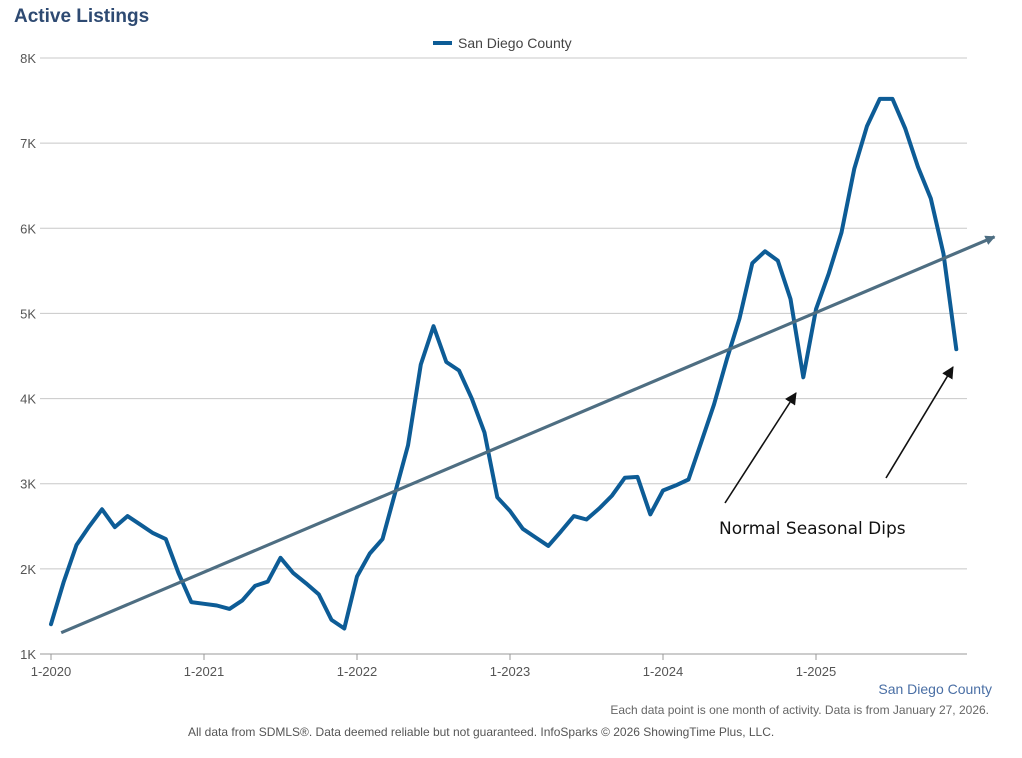 Image resolution: width=1022 pixels, height=758 pixels. What do you see at coordinates (28, 654) in the screenshot?
I see `y-tick-label: 1K` at bounding box center [28, 654].